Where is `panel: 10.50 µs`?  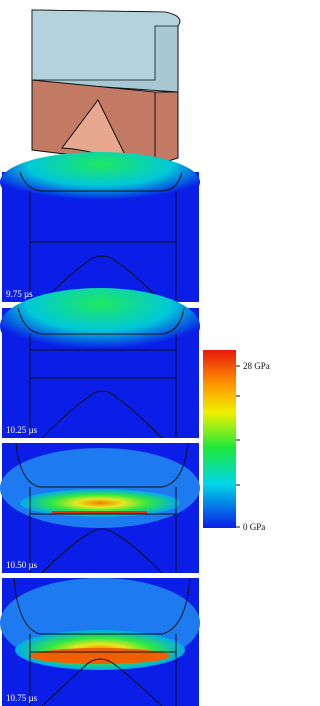 panel: 10.50 µs is located at coordinates (100, 508).